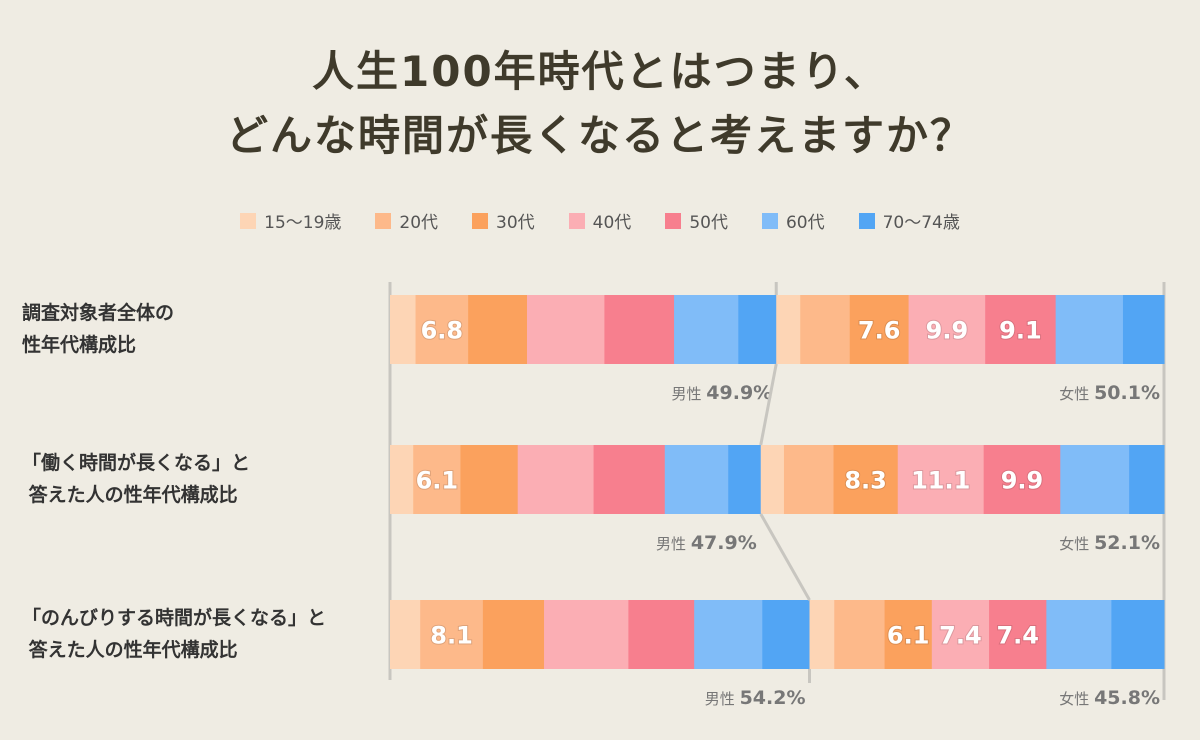  I want to click on legend-label: 20代, so click(419, 223).